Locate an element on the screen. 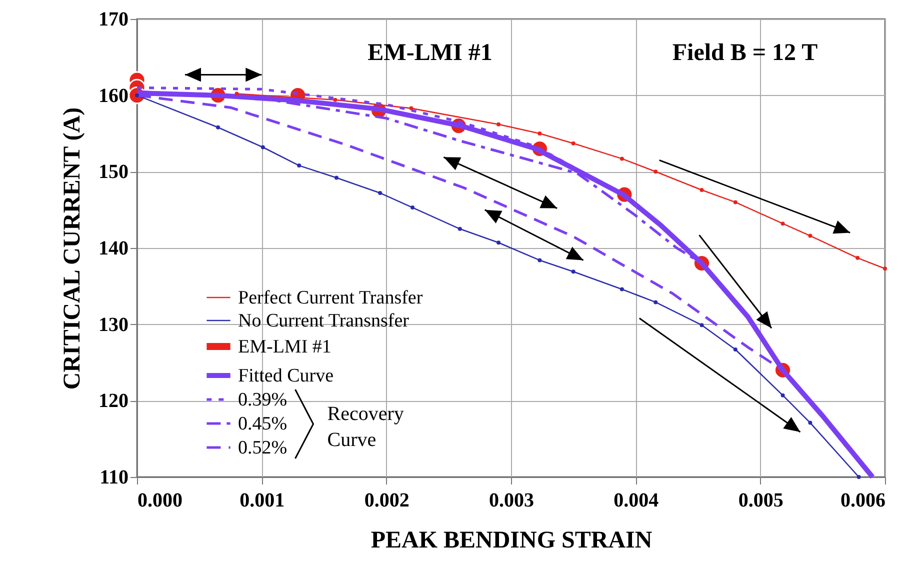  legend-label: 0.39% is located at coordinates (263, 400).